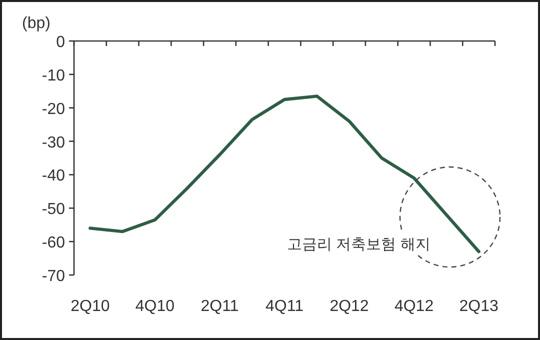 The height and width of the screenshot is (340, 540). What do you see at coordinates (478, 306) in the screenshot?
I see `x-tick-label: 2Q13` at bounding box center [478, 306].